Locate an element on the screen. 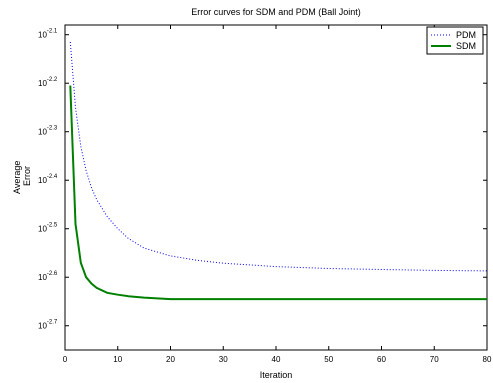 Image resolution: width=493 pixels, height=383 pixels. x-tick-label-5: 50 is located at coordinates (328, 359).